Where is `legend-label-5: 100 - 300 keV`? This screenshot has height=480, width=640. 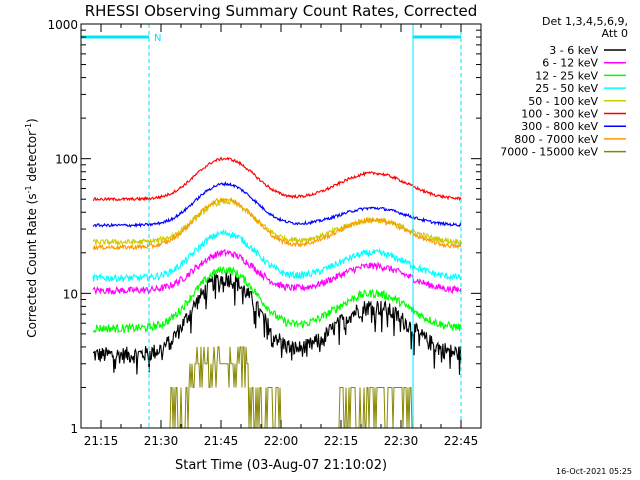
legend-label-5: 100 - 300 keV is located at coordinates (559, 114).